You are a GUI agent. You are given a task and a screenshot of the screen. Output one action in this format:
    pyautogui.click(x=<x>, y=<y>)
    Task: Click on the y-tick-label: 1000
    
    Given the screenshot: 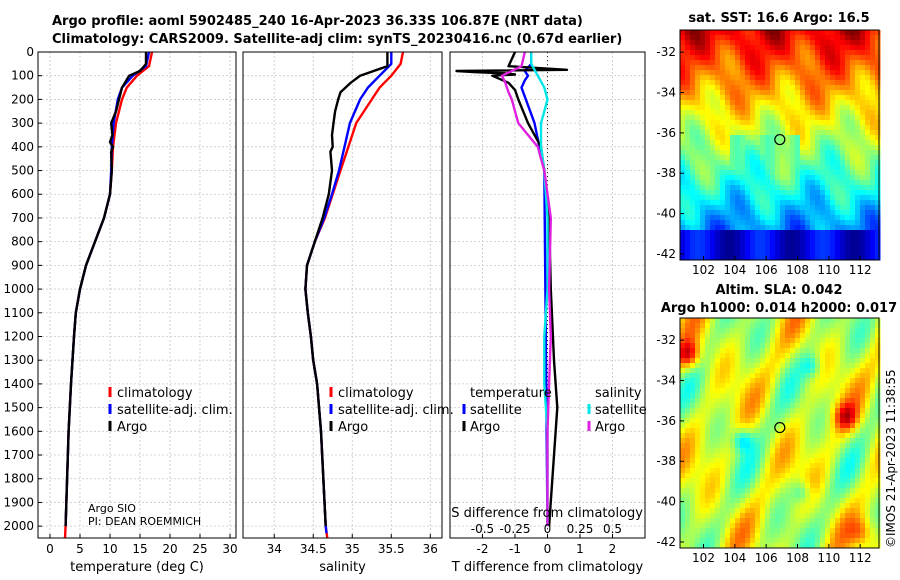 What is the action you would take?
    pyautogui.click(x=18, y=289)
    